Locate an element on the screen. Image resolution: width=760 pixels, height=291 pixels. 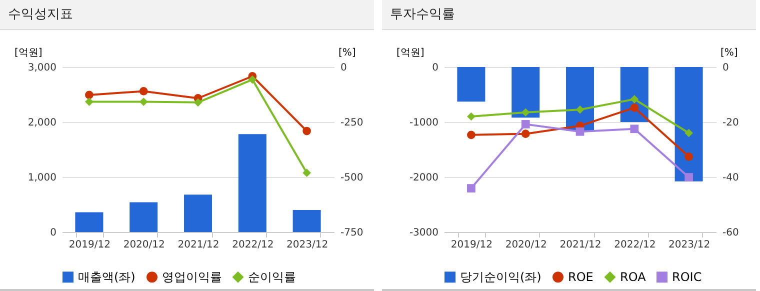
chart-title: 수익성지표 is located at coordinates (187, 15).